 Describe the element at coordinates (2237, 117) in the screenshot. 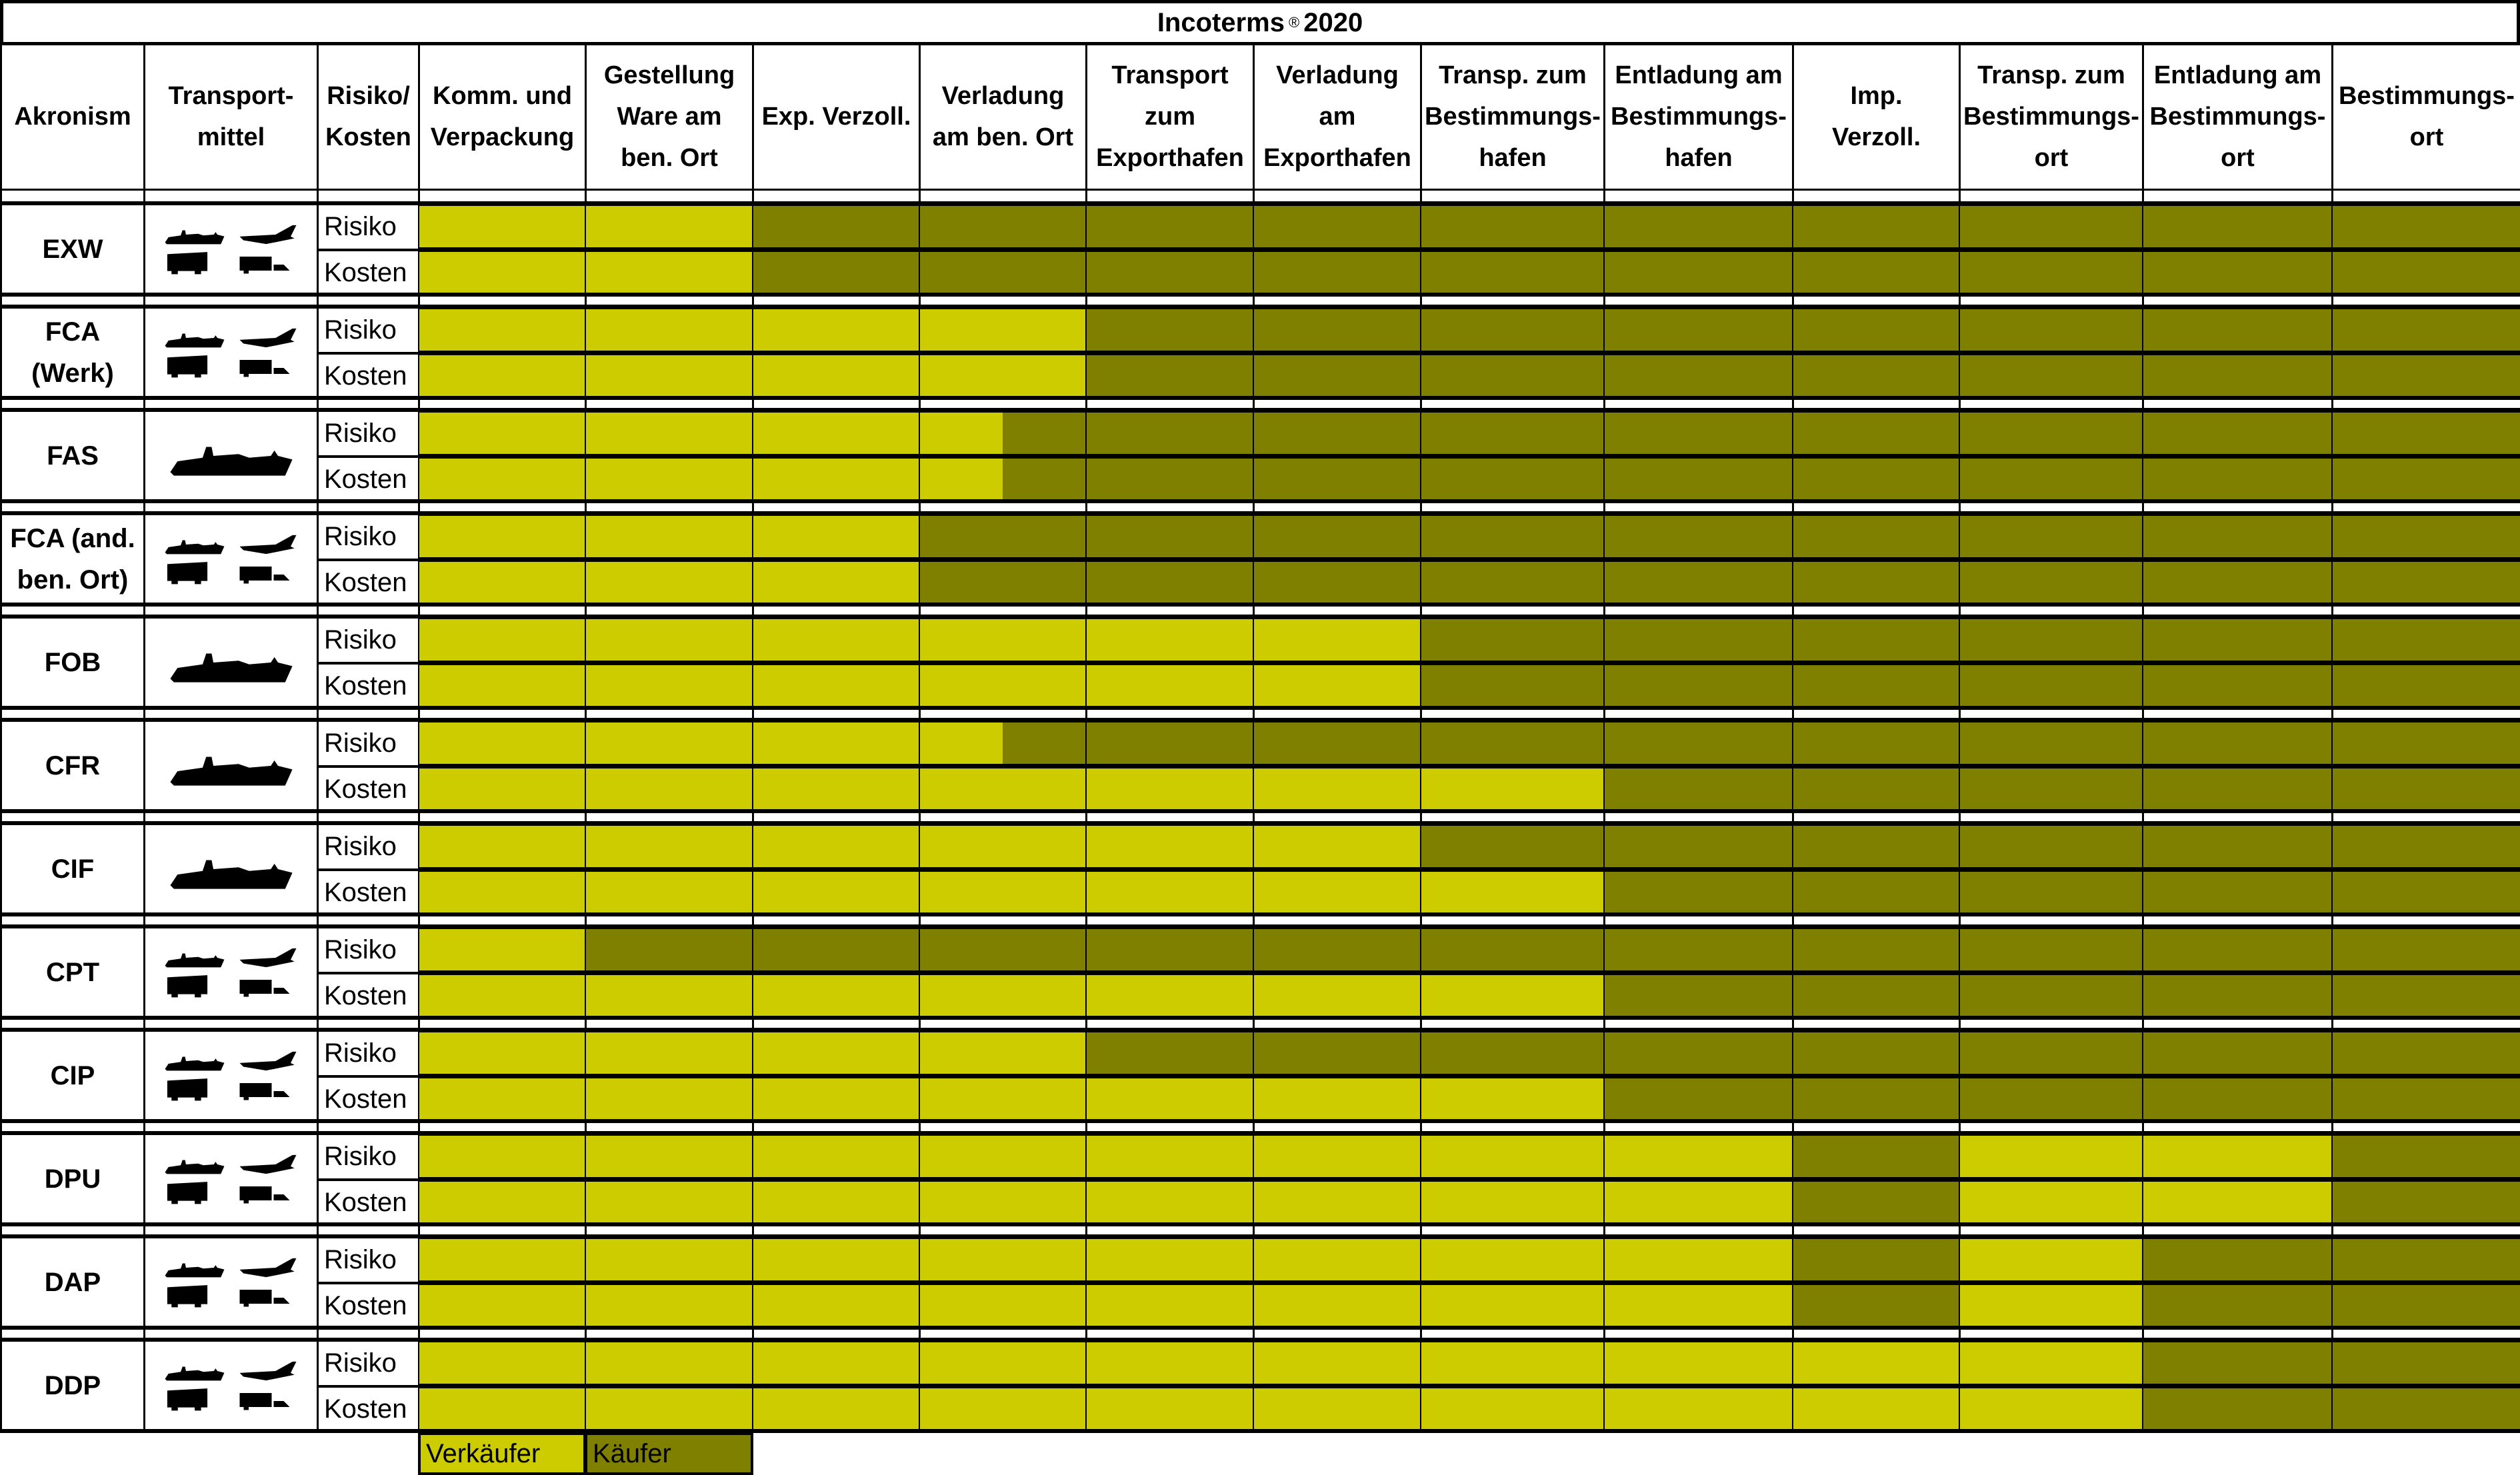

I see `column-header: Entladung am Bestimmungs- ort` at that location.